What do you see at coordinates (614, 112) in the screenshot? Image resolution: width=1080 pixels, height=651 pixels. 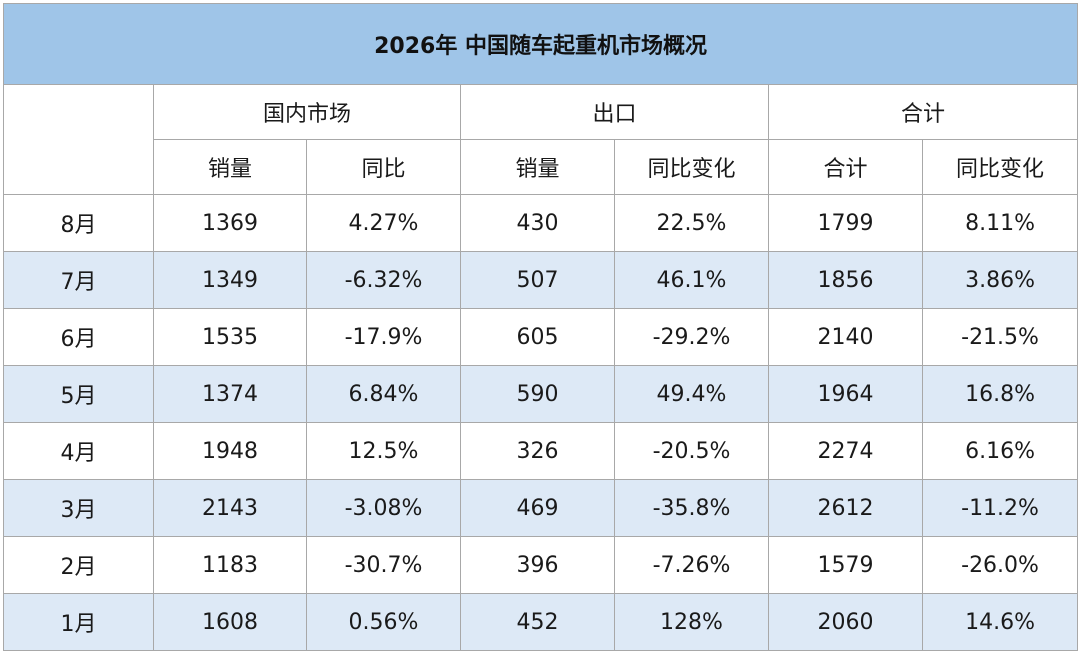 I see `group-header-export: 出口` at bounding box center [614, 112].